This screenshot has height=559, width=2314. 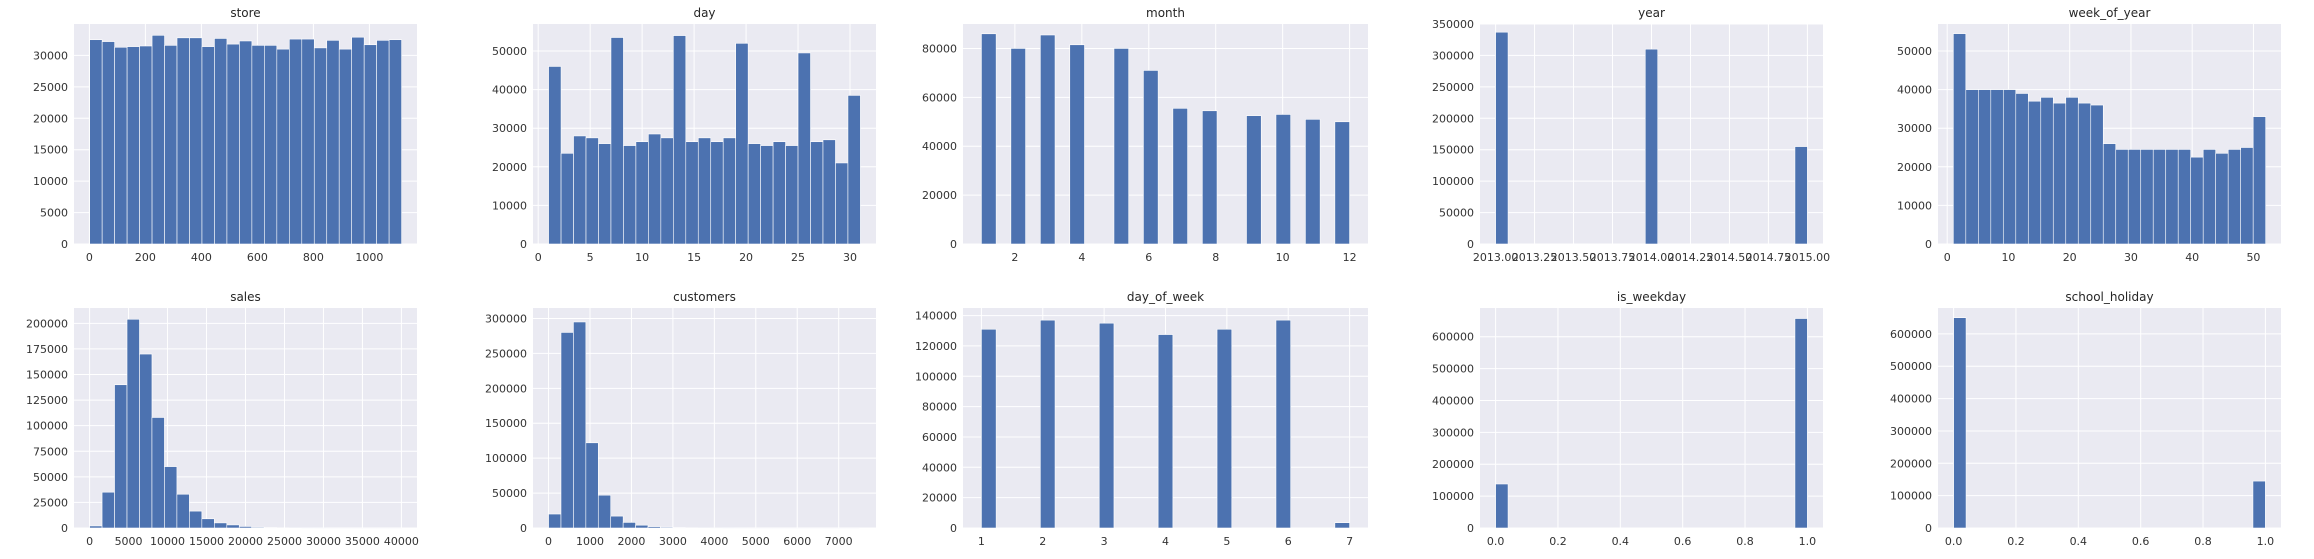 What do you see at coordinates (2110, 13) in the screenshot?
I see `chart-title: week_of_year` at bounding box center [2110, 13].